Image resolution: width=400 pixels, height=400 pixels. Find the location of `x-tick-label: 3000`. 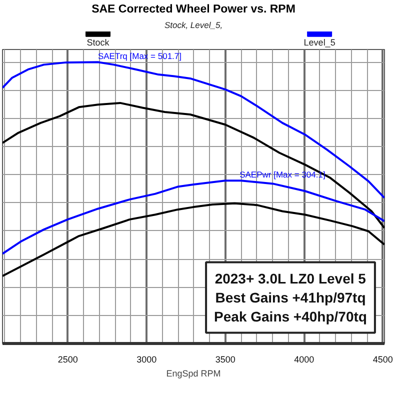

x-tick-label: 3000 is located at coordinates (146, 359).